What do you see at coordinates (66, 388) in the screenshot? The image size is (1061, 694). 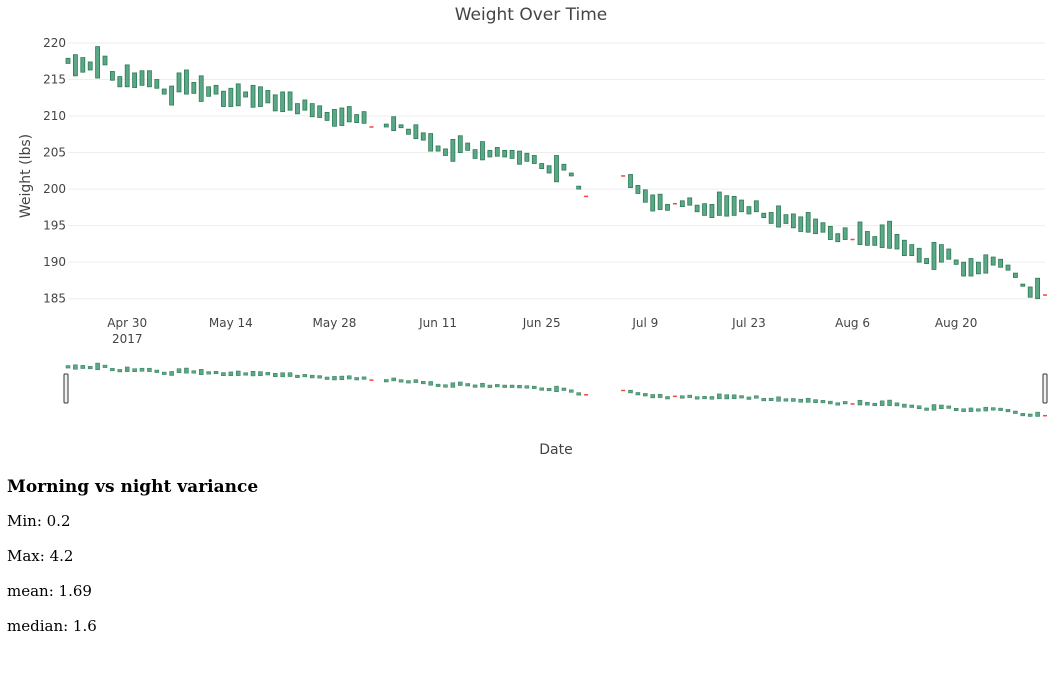 I see `range-slider-left-handle` at bounding box center [66, 388].